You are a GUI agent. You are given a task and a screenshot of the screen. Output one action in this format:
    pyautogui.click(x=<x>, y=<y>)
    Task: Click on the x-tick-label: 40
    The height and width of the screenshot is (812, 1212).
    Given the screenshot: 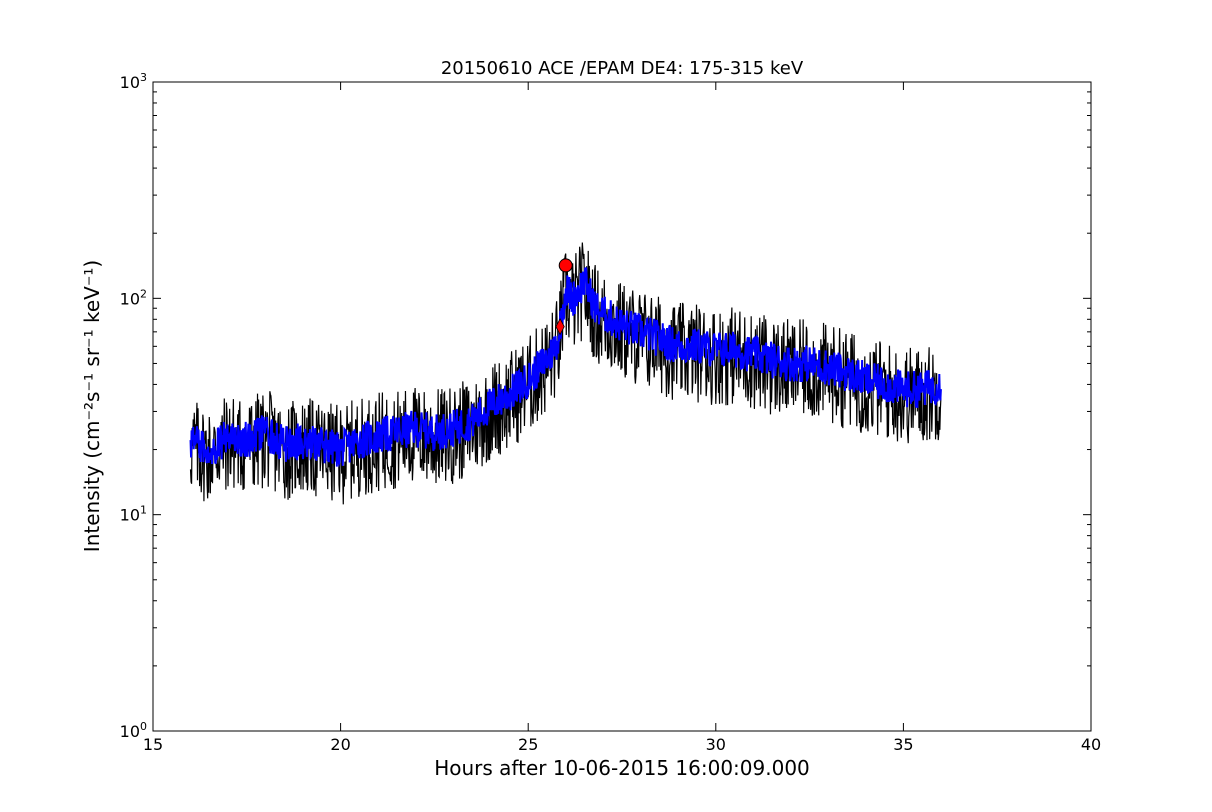 What is the action you would take?
    pyautogui.click(x=1091, y=744)
    